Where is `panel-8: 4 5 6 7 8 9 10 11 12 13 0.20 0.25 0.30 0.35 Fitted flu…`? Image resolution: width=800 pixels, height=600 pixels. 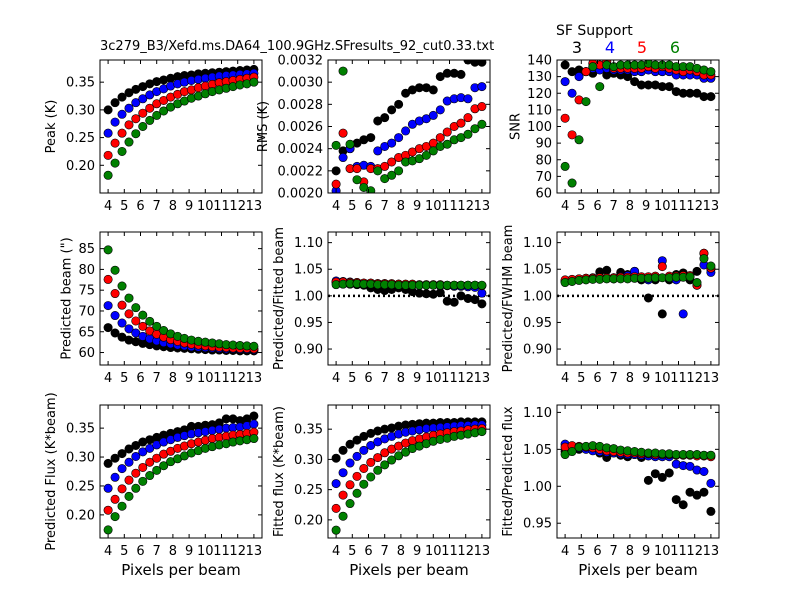 panel-8: 4 5 6 7 8 9 10 11 12 13 0.20 0.25 0.30 0.35 Fitted flu… is located at coordinates (381, 491).